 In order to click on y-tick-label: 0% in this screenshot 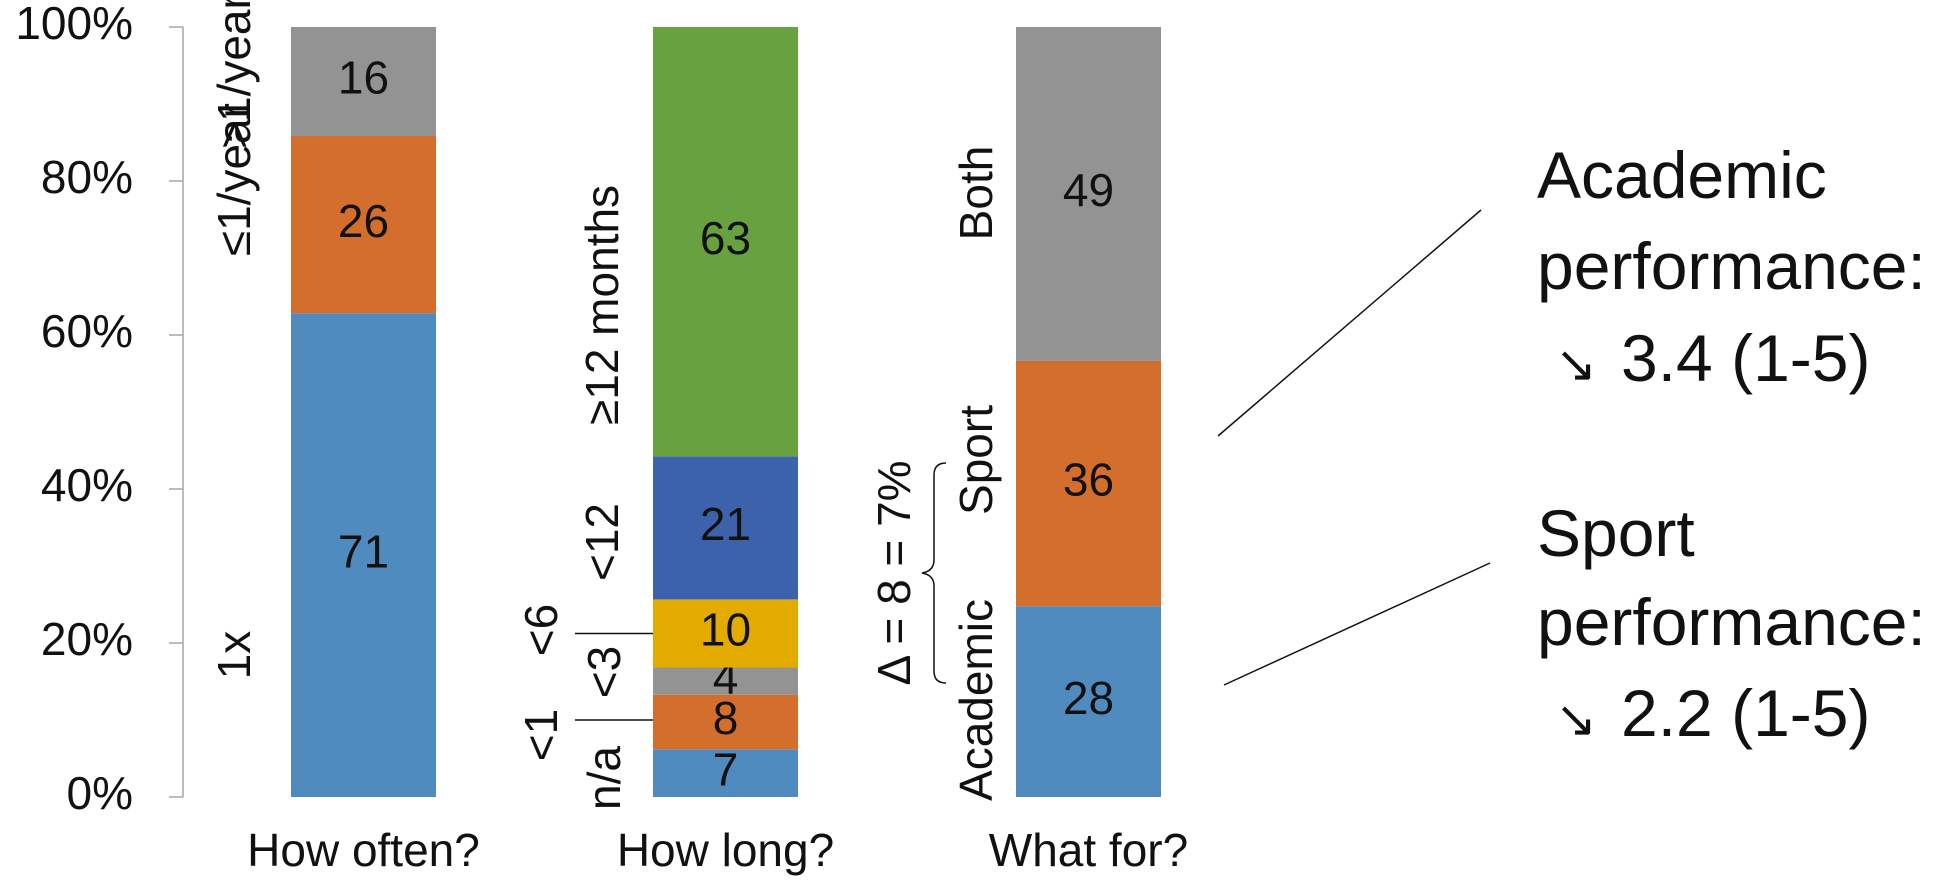, I will do `click(100, 793)`.